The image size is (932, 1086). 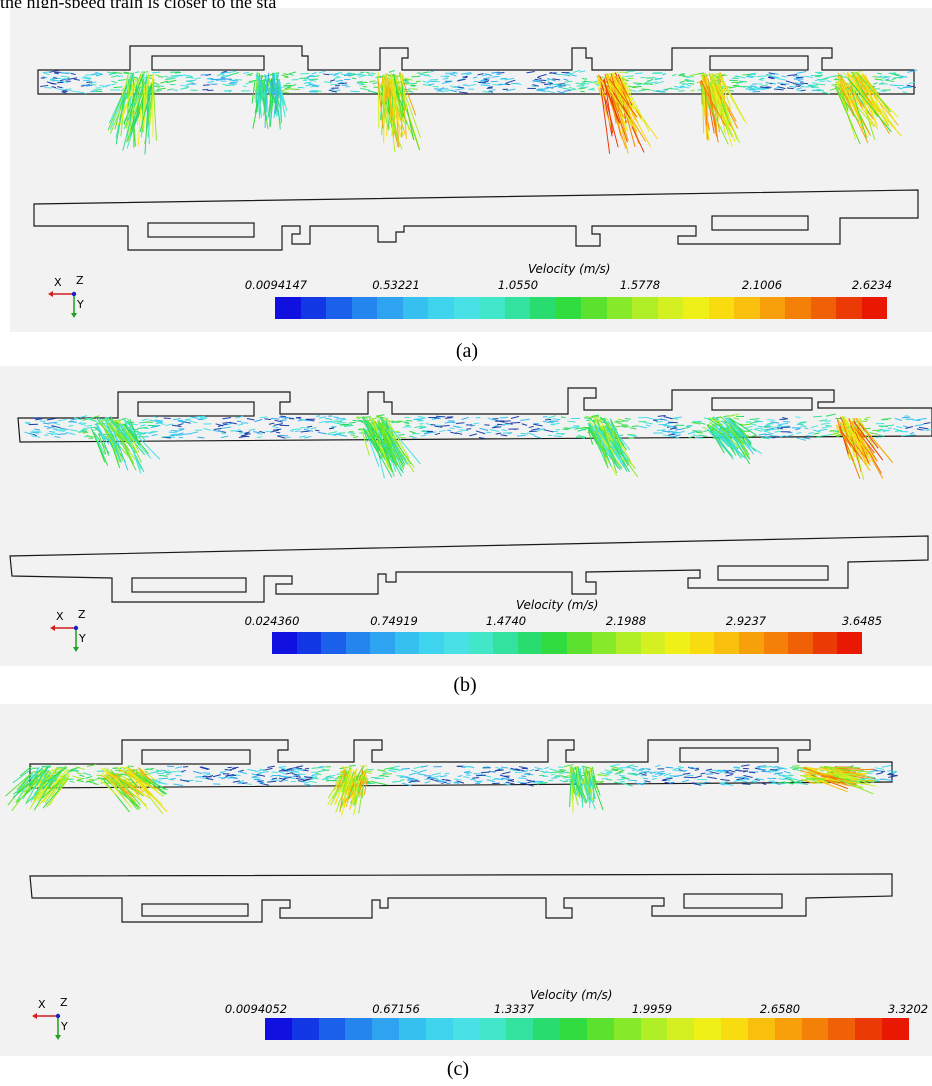 What do you see at coordinates (64, 1002) in the screenshot?
I see `axis-z-label: Z` at bounding box center [64, 1002].